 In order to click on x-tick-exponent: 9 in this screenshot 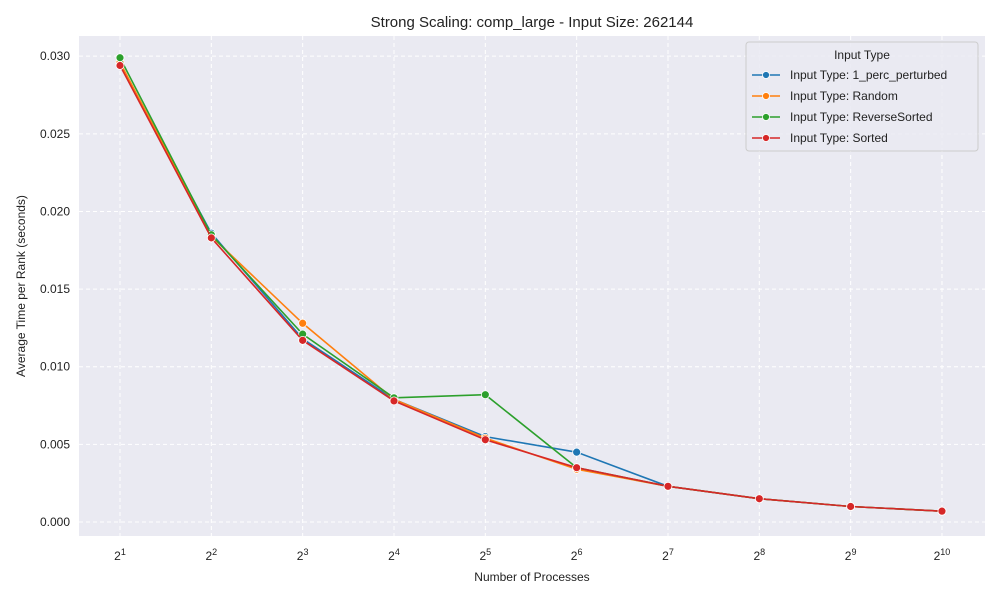, I will do `click(853, 552)`.